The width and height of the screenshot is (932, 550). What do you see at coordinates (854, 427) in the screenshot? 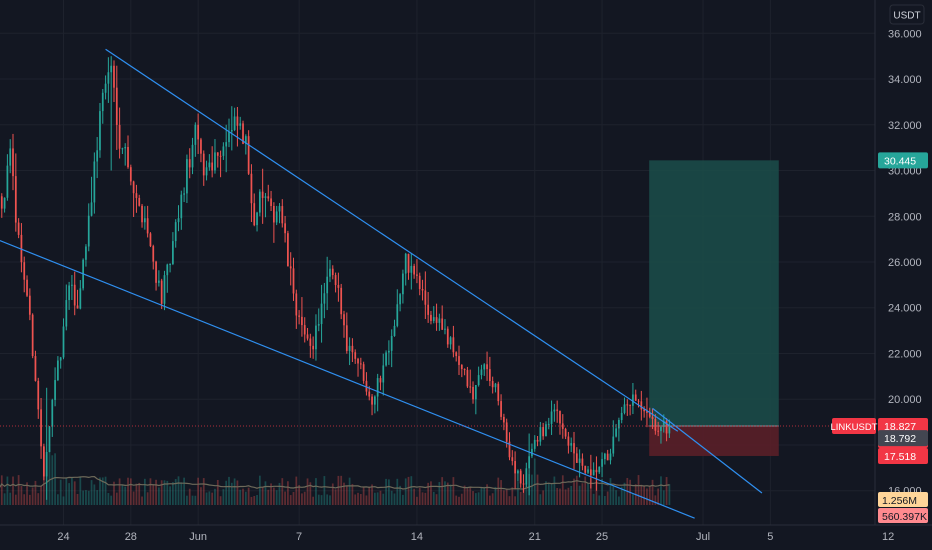
I see `symbol-tag-label: LINKUSDT` at bounding box center [854, 427].